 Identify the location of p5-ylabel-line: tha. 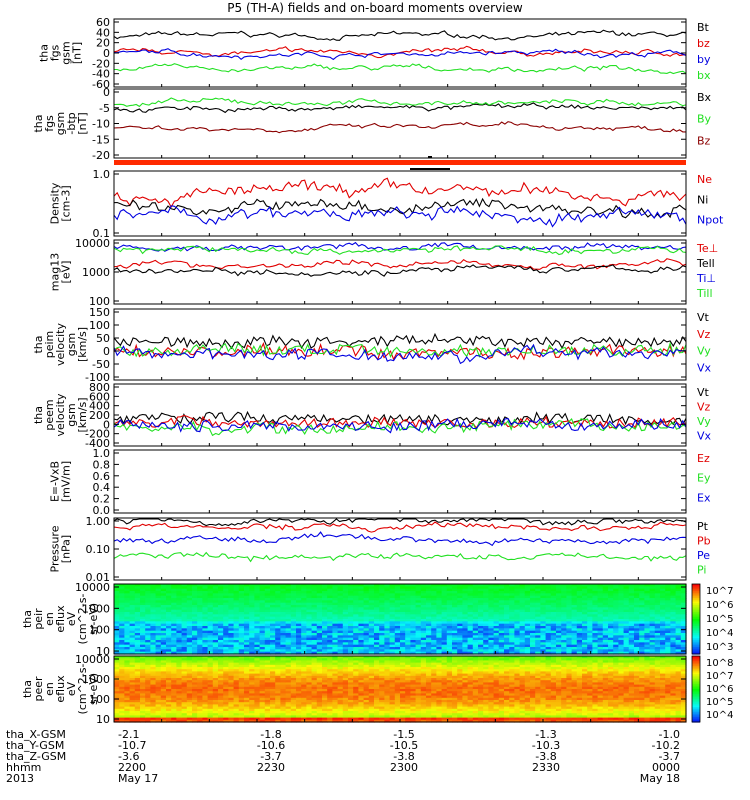
(38, 344).